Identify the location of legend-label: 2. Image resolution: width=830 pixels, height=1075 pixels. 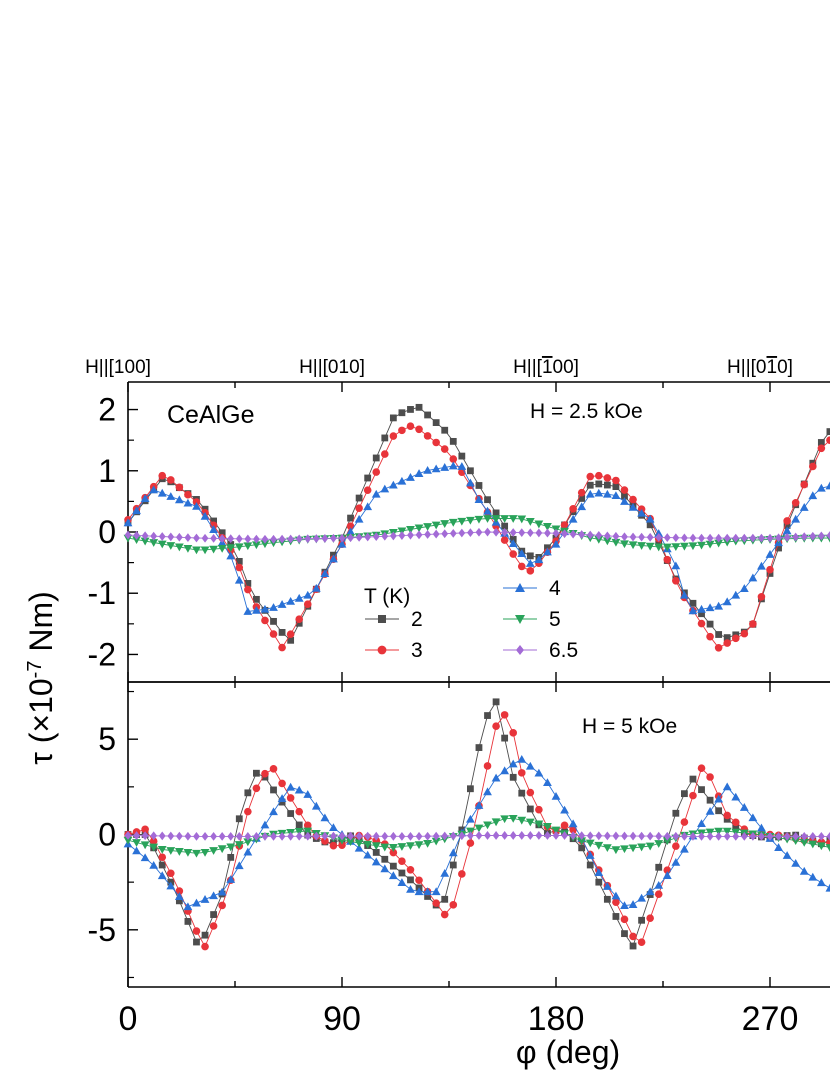
(417, 619).